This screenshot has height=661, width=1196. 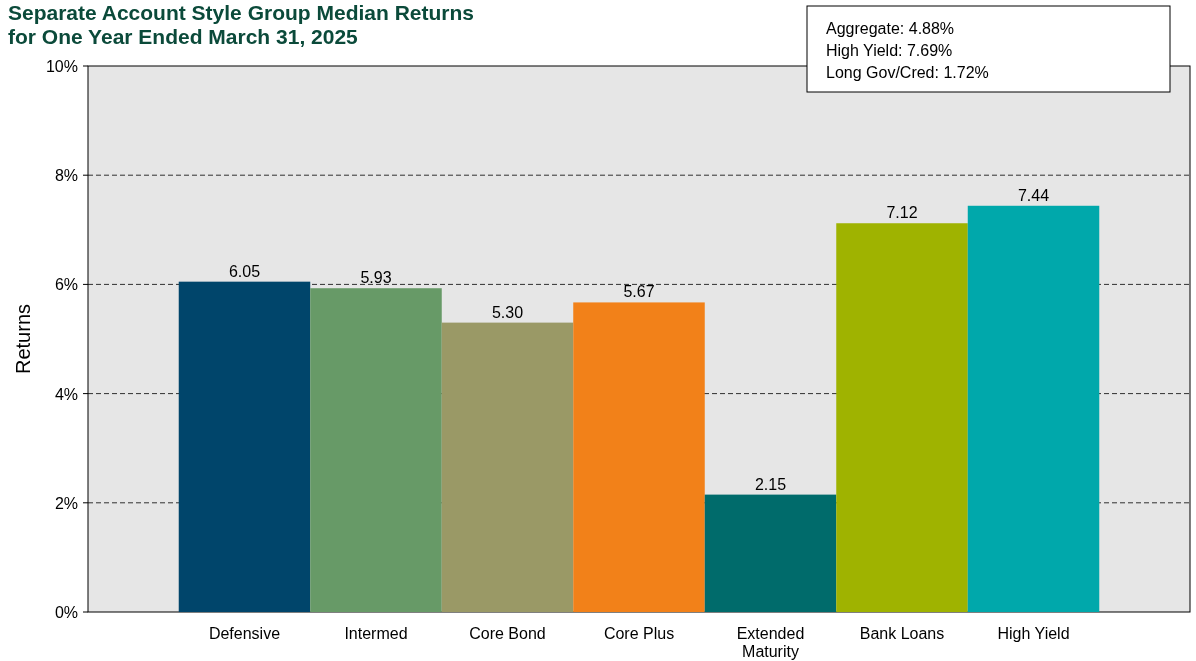 What do you see at coordinates (376, 633) in the screenshot?
I see `x-tick-label: Intermed` at bounding box center [376, 633].